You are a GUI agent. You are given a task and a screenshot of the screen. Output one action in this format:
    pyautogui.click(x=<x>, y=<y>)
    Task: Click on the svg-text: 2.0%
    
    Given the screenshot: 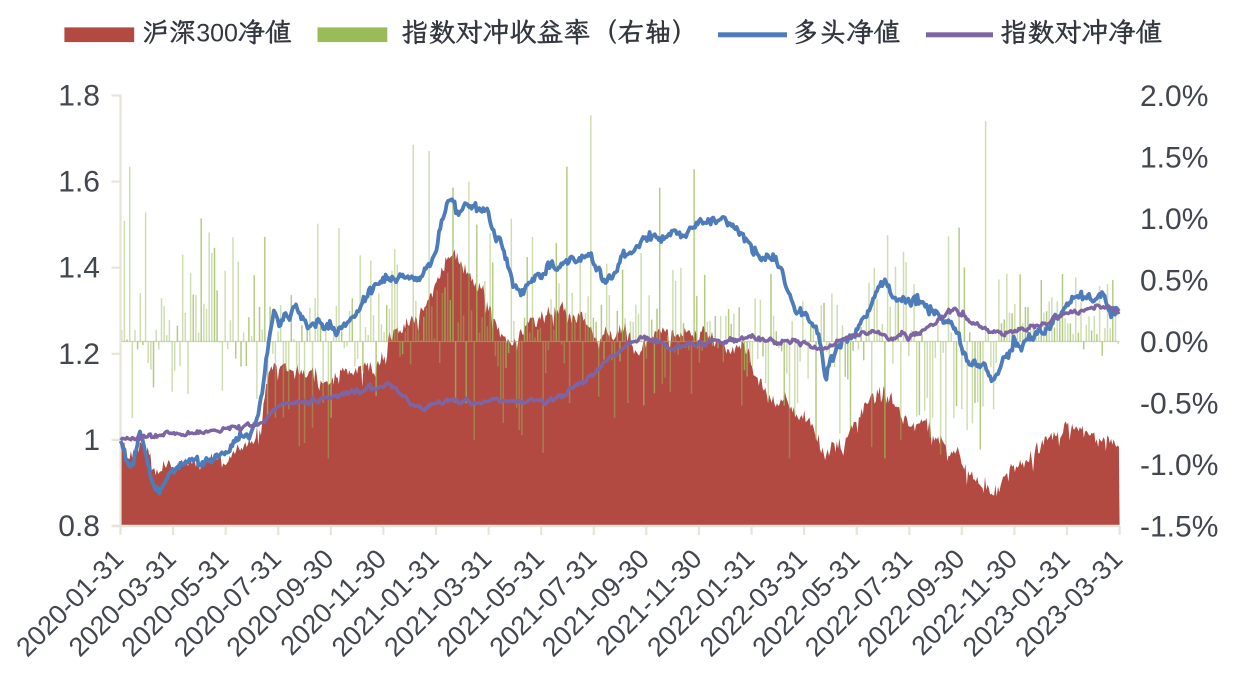 What is the action you would take?
    pyautogui.click(x=1174, y=96)
    